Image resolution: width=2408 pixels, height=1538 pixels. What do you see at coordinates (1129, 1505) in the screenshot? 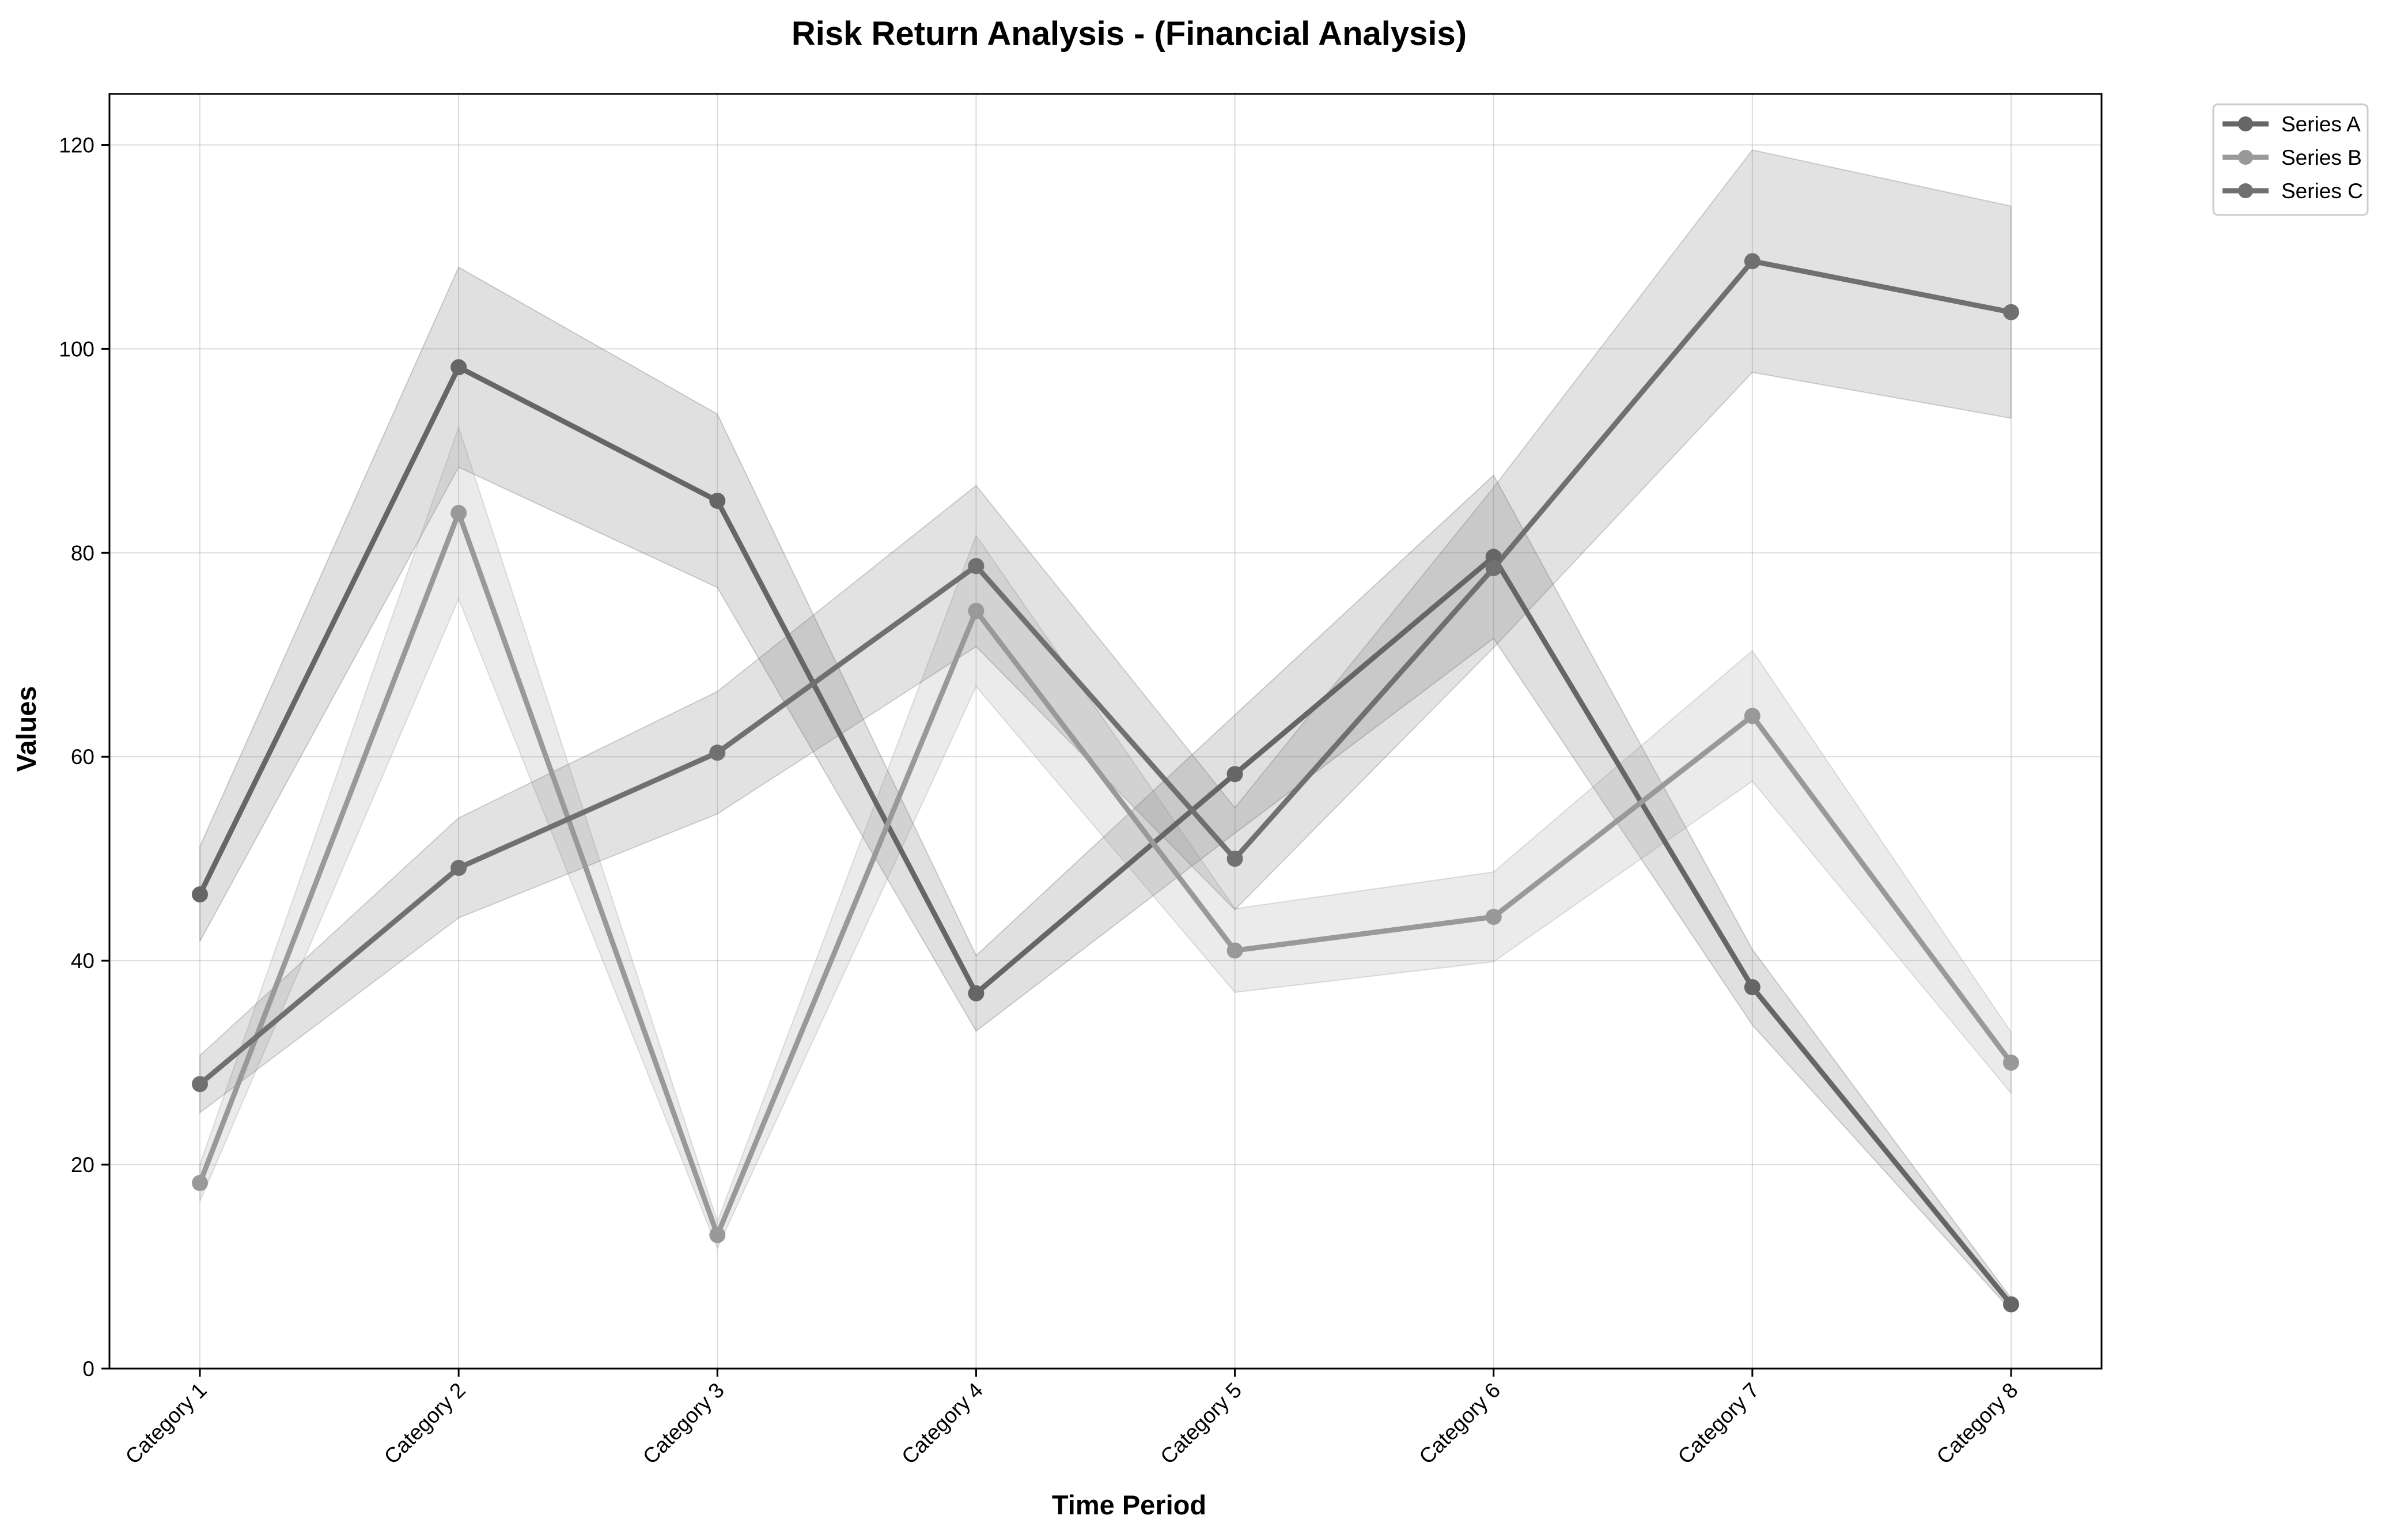
I see `x-axis-label: Time Period` at bounding box center [1129, 1505].